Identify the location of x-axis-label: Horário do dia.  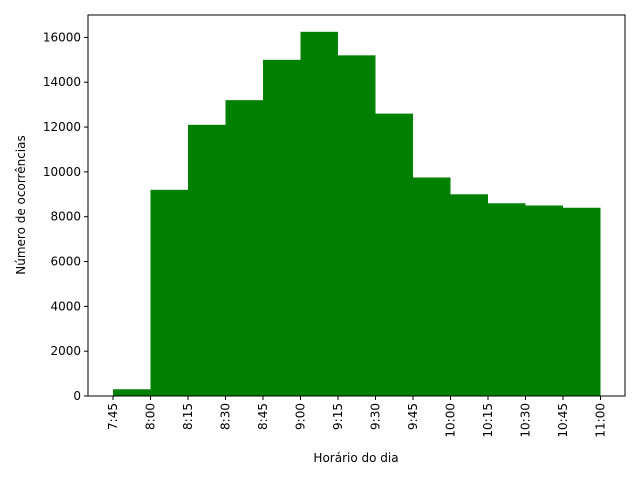
(355, 458).